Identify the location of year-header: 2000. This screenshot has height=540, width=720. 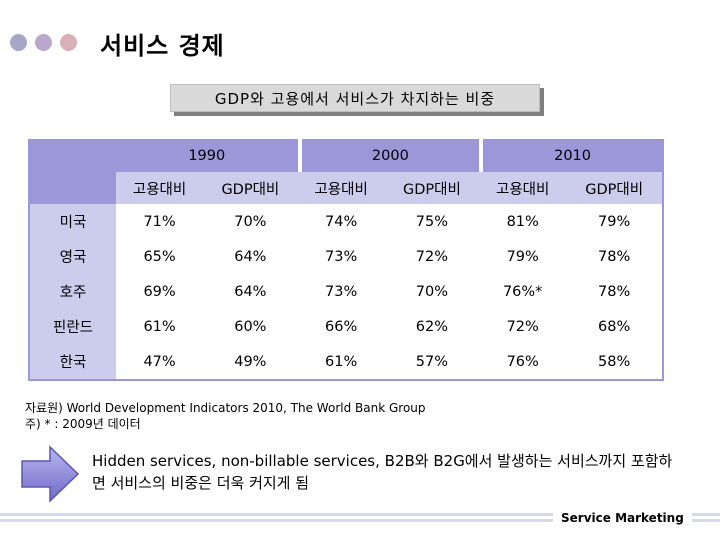
(388, 155).